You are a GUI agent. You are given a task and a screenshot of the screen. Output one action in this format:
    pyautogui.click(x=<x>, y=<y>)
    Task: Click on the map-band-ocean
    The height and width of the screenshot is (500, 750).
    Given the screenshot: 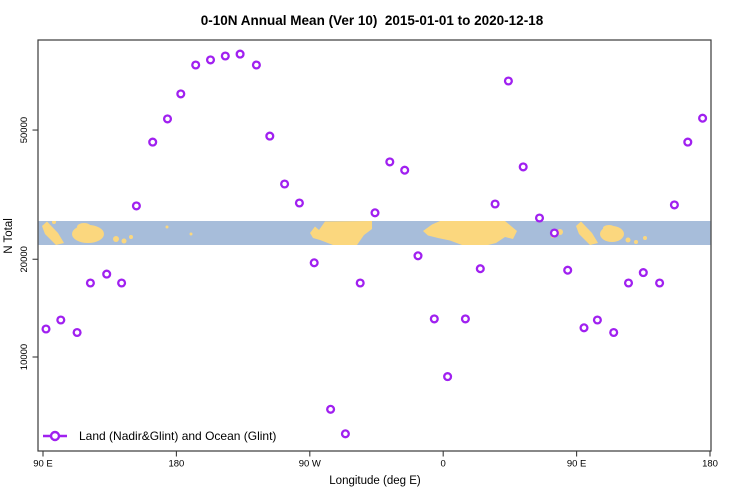 What is the action you would take?
    pyautogui.click(x=374, y=233)
    